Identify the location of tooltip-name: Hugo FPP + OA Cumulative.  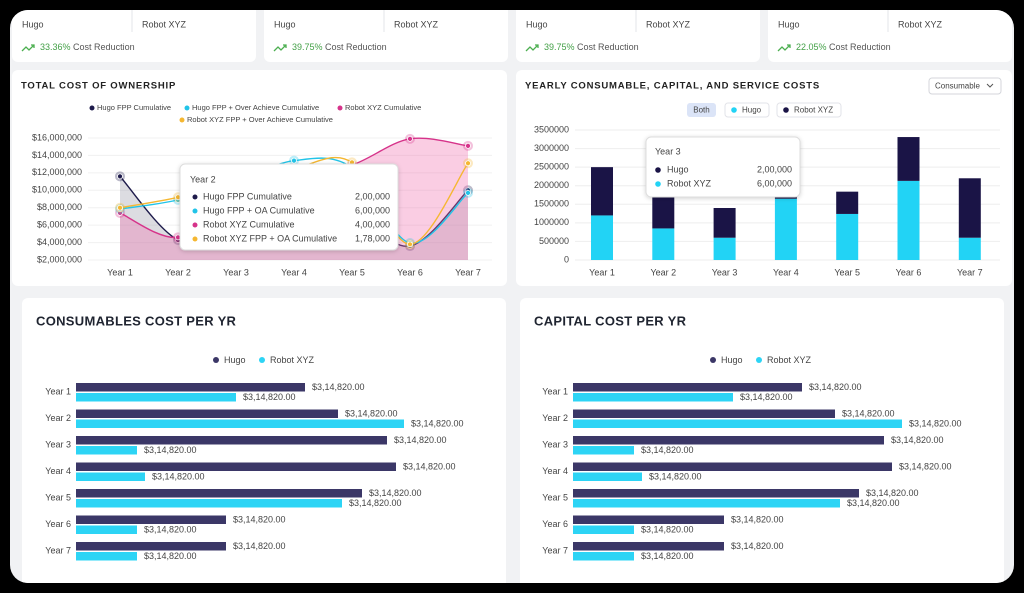
(259, 210).